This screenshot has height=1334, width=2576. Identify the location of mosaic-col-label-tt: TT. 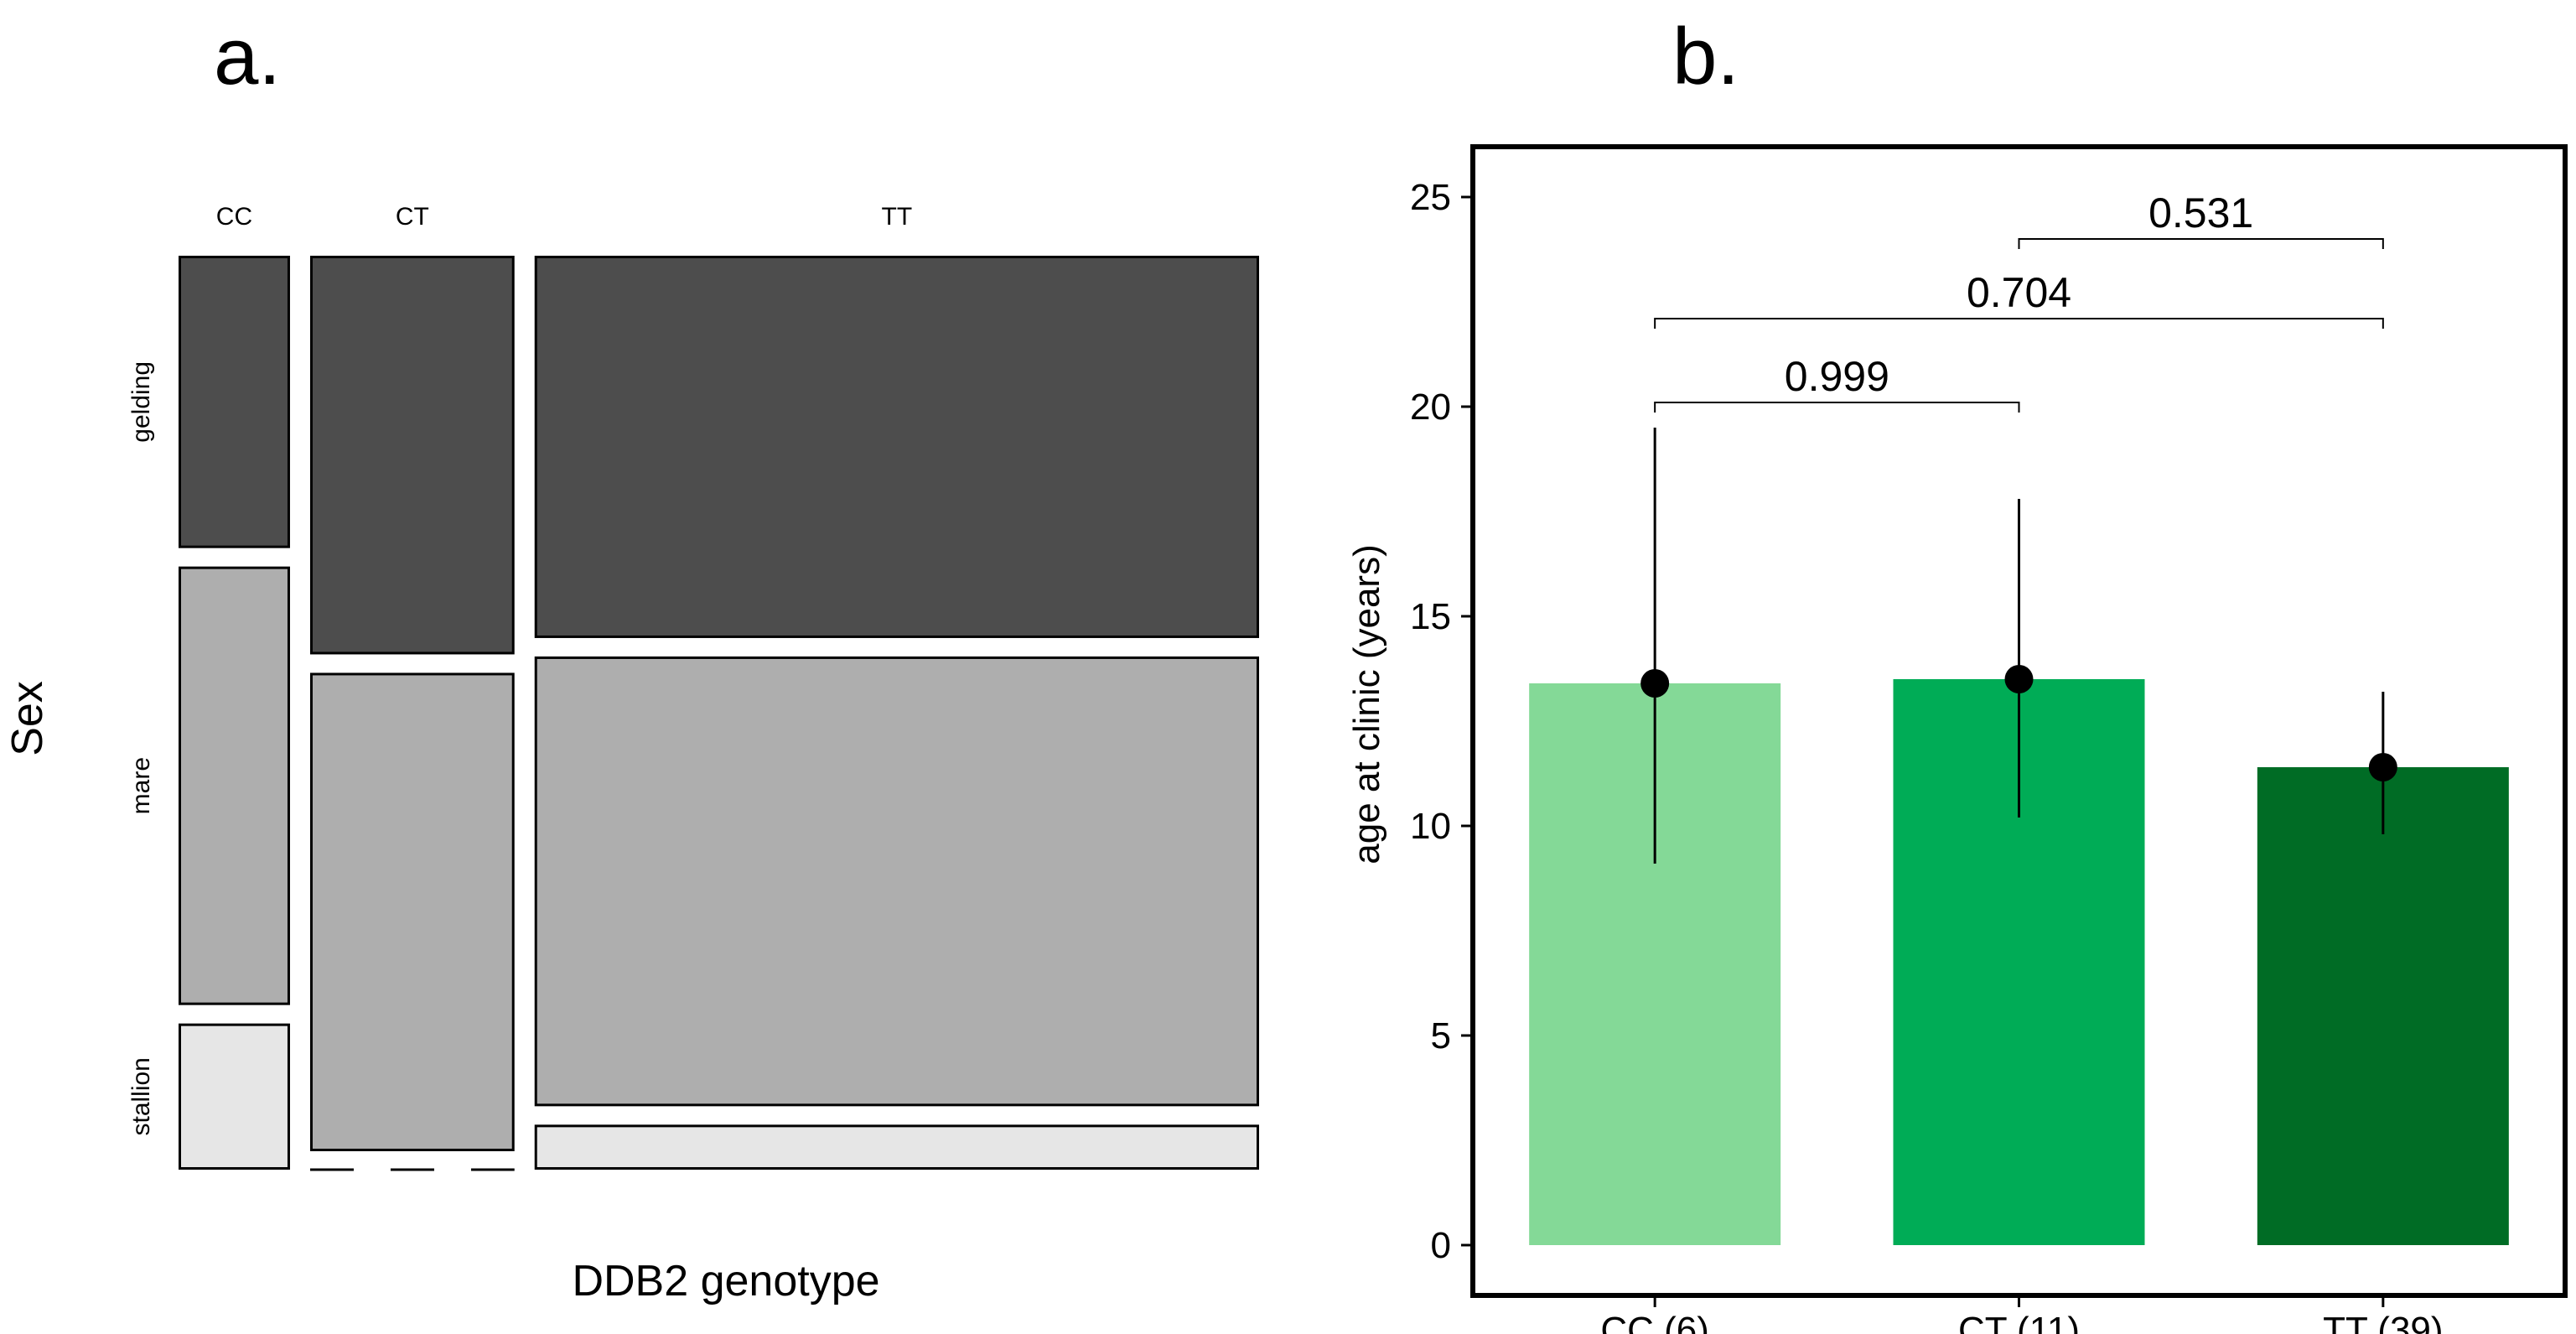
(897, 217).